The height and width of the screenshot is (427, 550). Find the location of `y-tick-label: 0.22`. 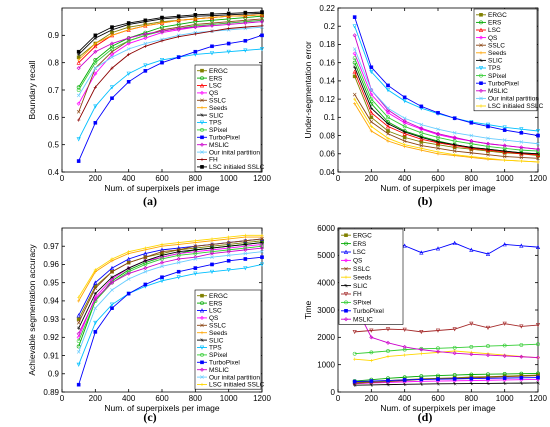

y-tick-label: 0.22 is located at coordinates (327, 8).